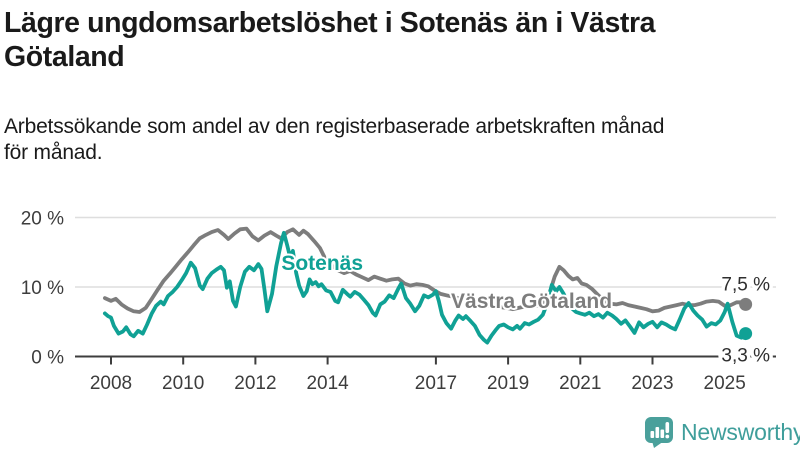 This screenshot has width=800, height=450. Describe the element at coordinates (327, 383) in the screenshot. I see `x-axis-label: 2014` at that location.